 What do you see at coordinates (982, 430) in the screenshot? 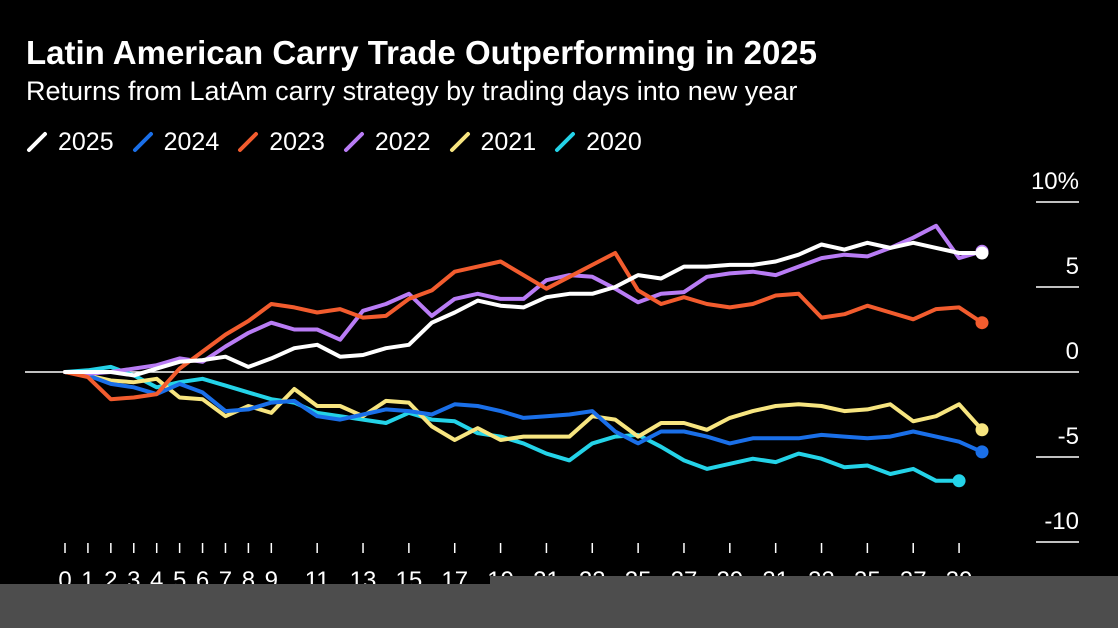
I see `series-end-dot-2021` at bounding box center [982, 430].